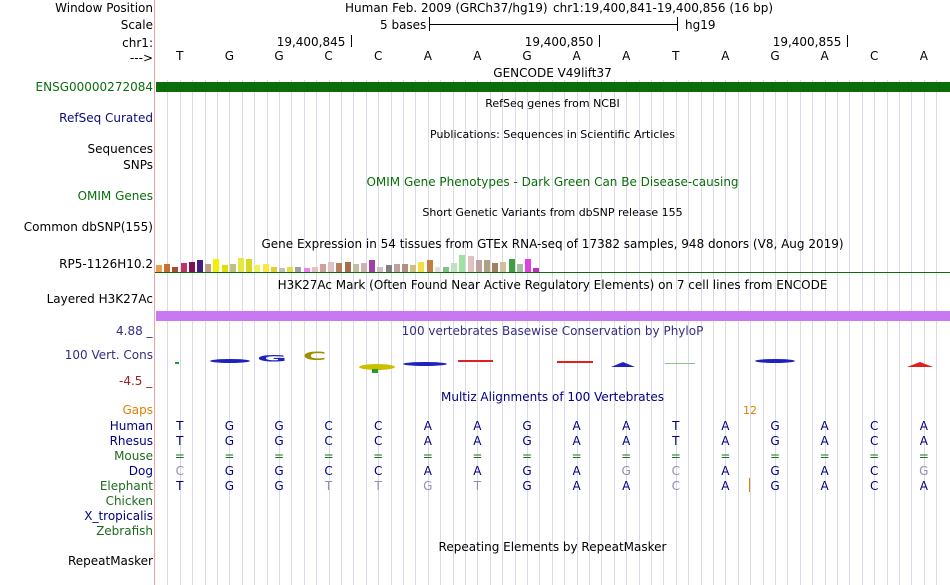  Describe the element at coordinates (131, 441) in the screenshot. I see `species-label: Rhesus` at that location.